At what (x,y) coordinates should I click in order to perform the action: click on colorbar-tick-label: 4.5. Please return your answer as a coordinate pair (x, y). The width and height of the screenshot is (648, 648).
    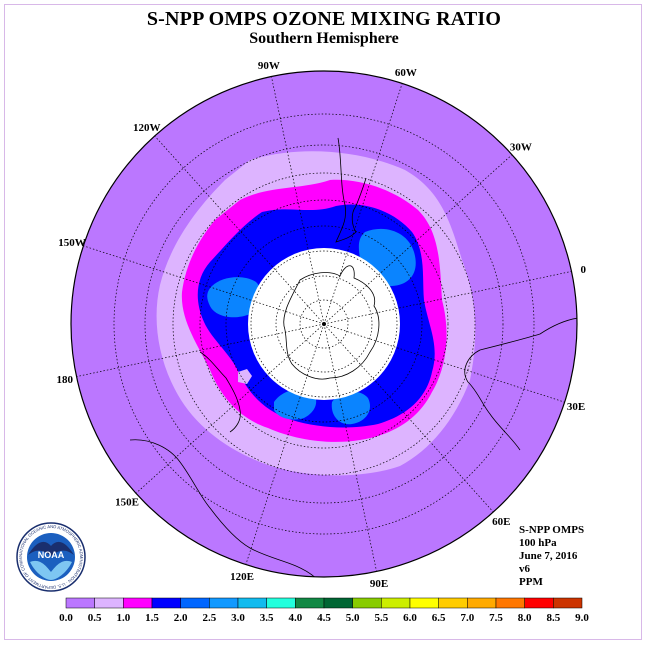
    Looking at the image, I should click on (324, 618).